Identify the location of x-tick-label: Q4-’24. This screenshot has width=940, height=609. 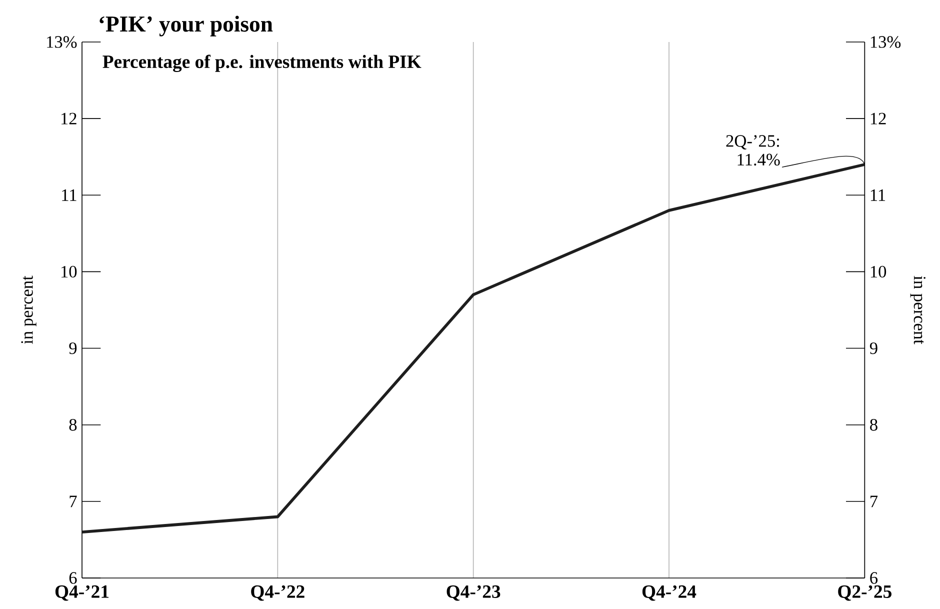
(669, 593).